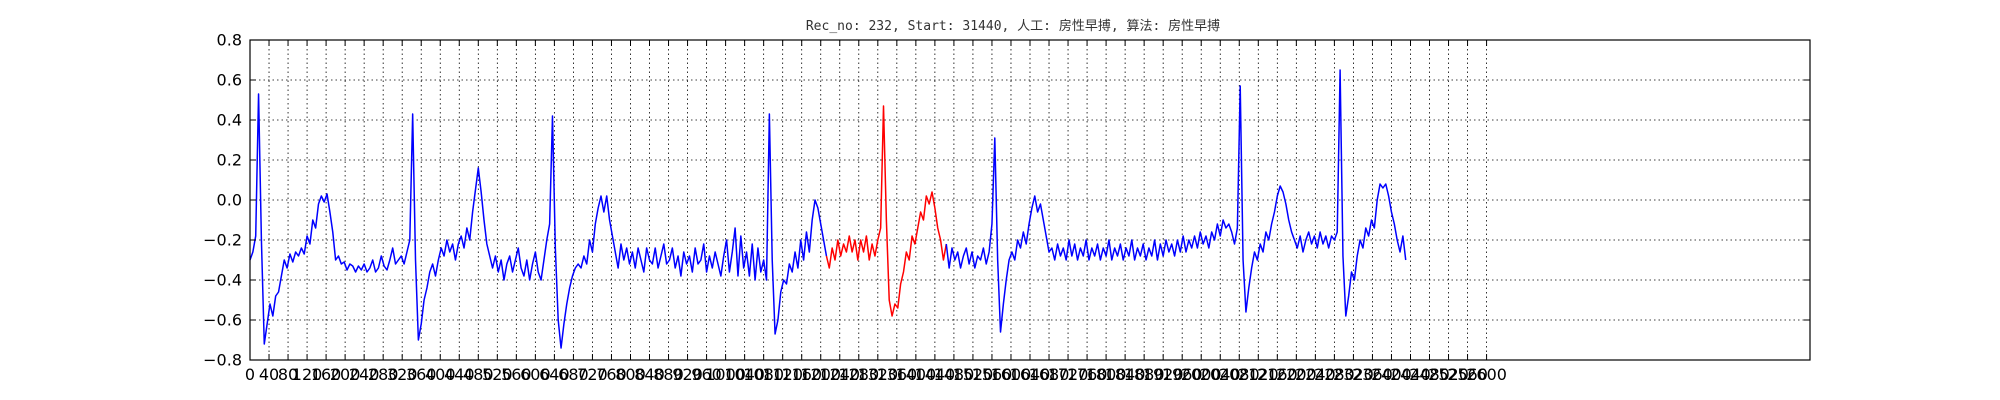 This screenshot has width=2000, height=400. What do you see at coordinates (326, 374) in the screenshot?
I see `x-tick-label: 160` at bounding box center [326, 374].